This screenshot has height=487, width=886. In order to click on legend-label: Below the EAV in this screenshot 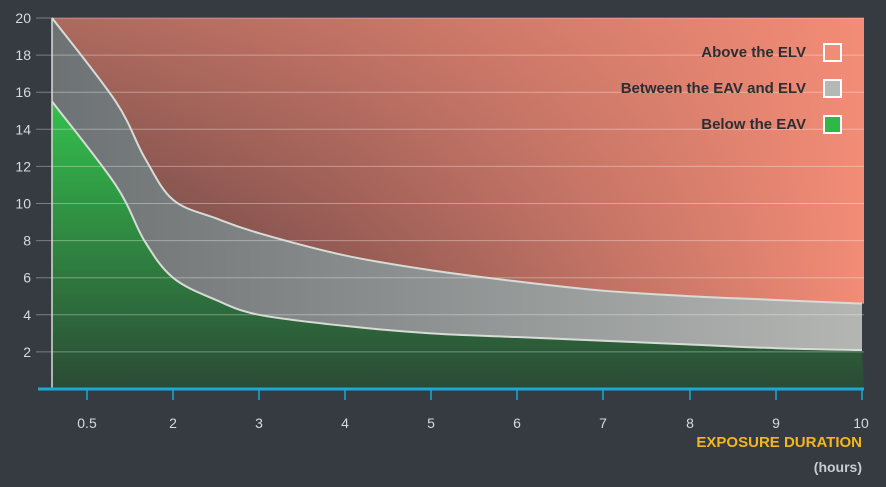, I will do `click(753, 124)`.